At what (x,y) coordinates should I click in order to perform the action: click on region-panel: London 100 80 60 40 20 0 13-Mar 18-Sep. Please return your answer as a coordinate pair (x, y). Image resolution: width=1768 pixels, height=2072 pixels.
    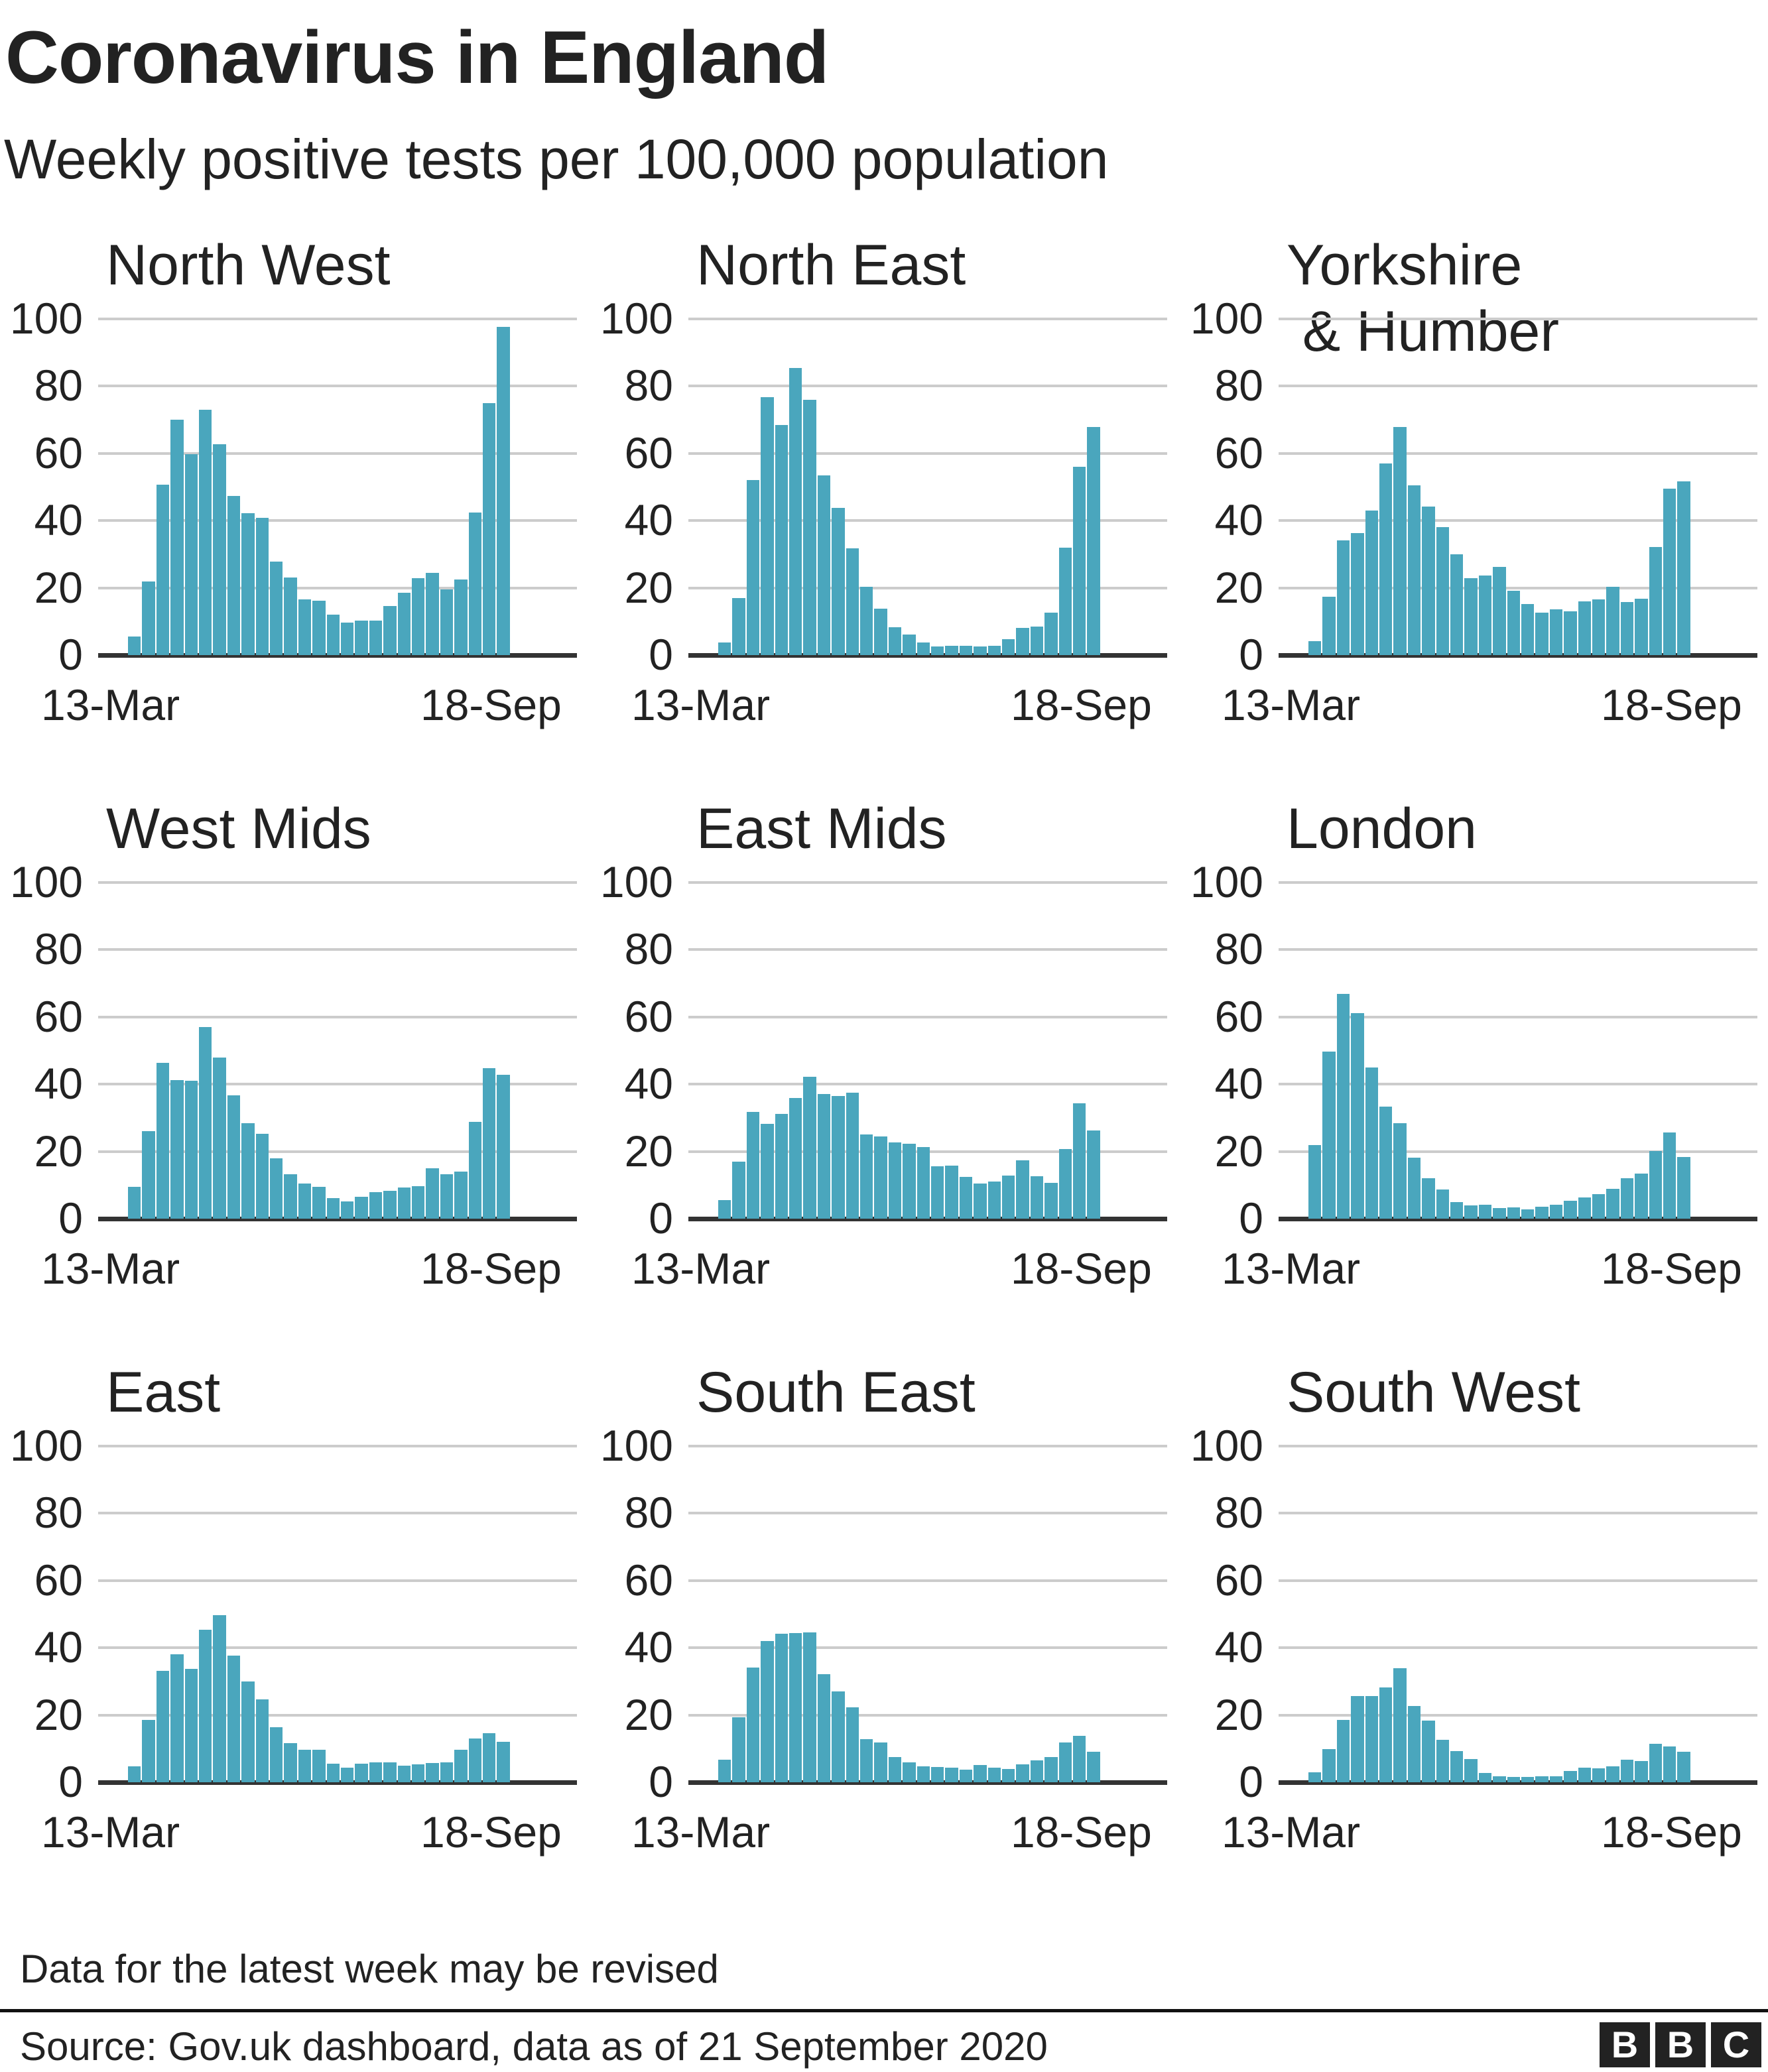
    Looking at the image, I should click on (1472, 1067).